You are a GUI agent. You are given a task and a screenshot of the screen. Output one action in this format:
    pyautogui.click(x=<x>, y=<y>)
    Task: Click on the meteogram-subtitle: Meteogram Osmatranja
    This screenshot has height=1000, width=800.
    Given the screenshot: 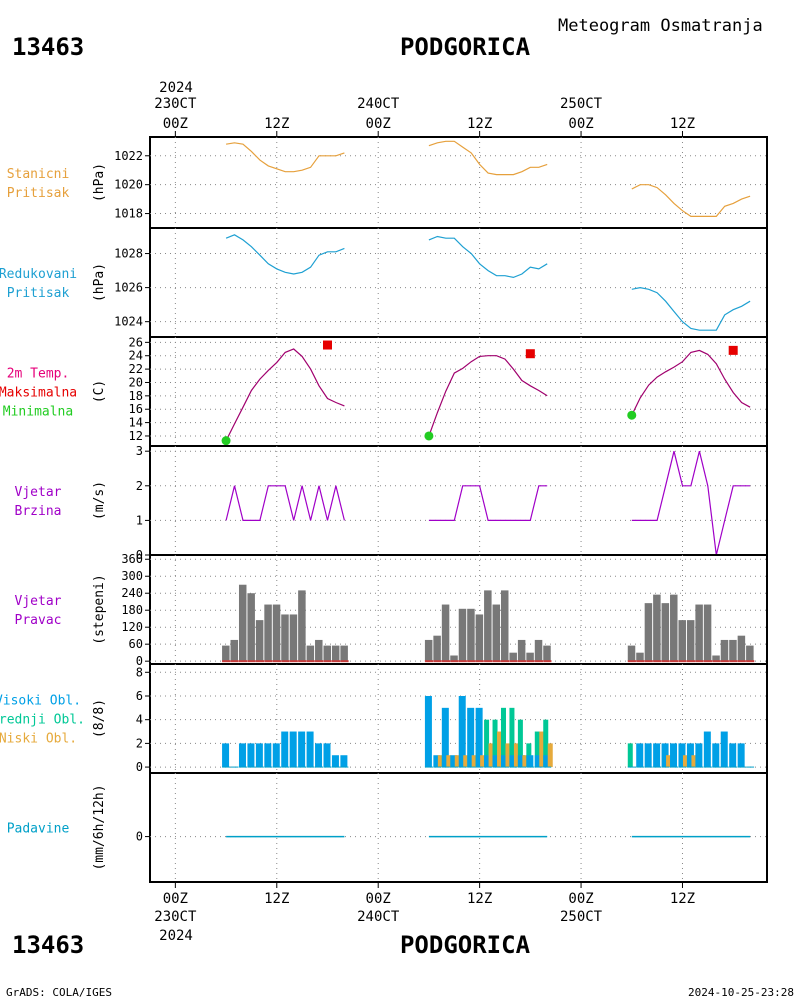 What is the action you would take?
    pyautogui.click(x=660, y=26)
    